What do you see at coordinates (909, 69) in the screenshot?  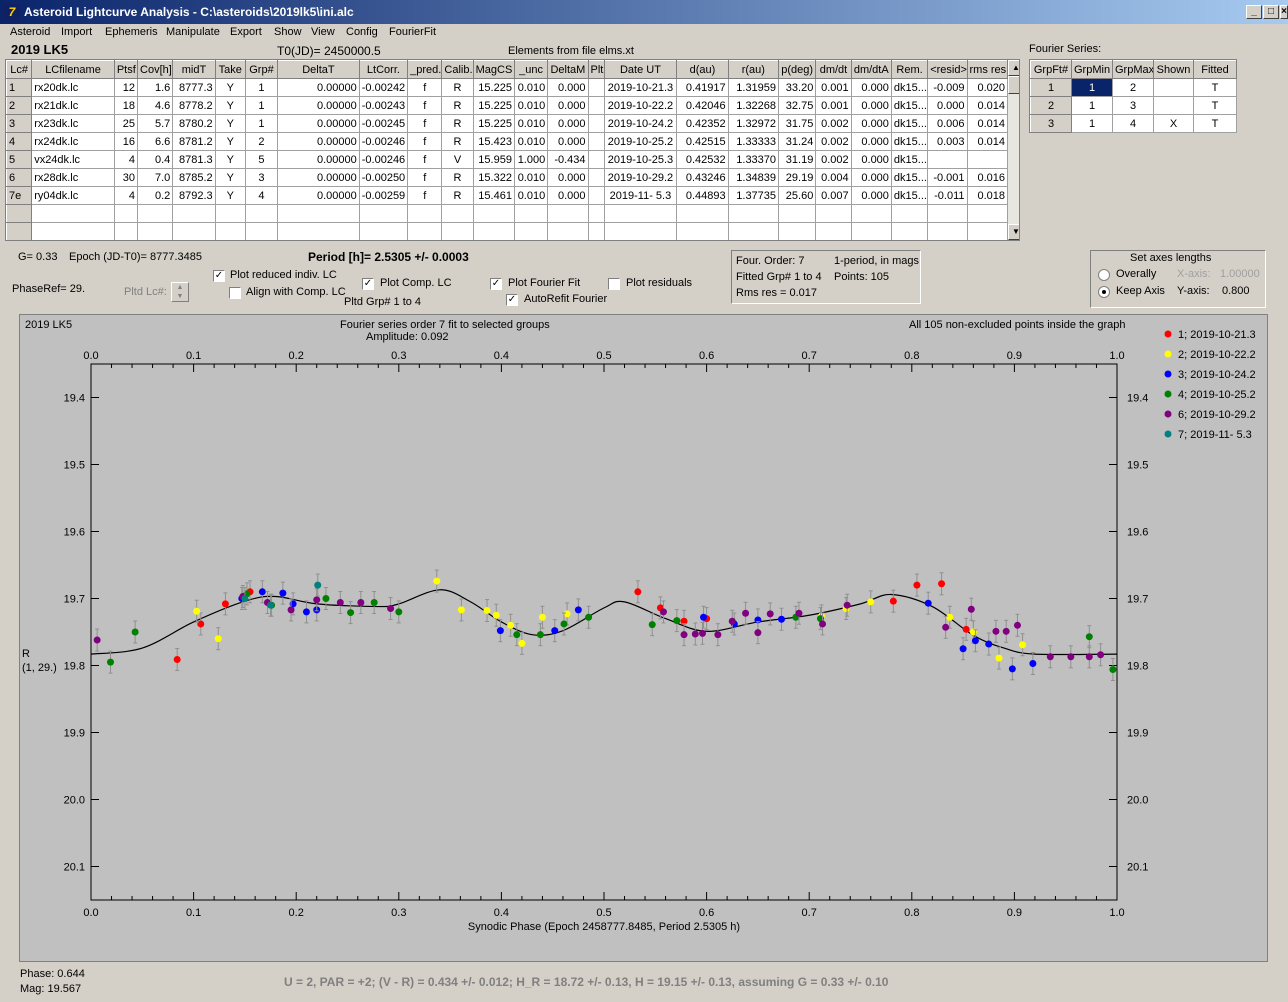 I see `column-header: Rem.` at bounding box center [909, 69].